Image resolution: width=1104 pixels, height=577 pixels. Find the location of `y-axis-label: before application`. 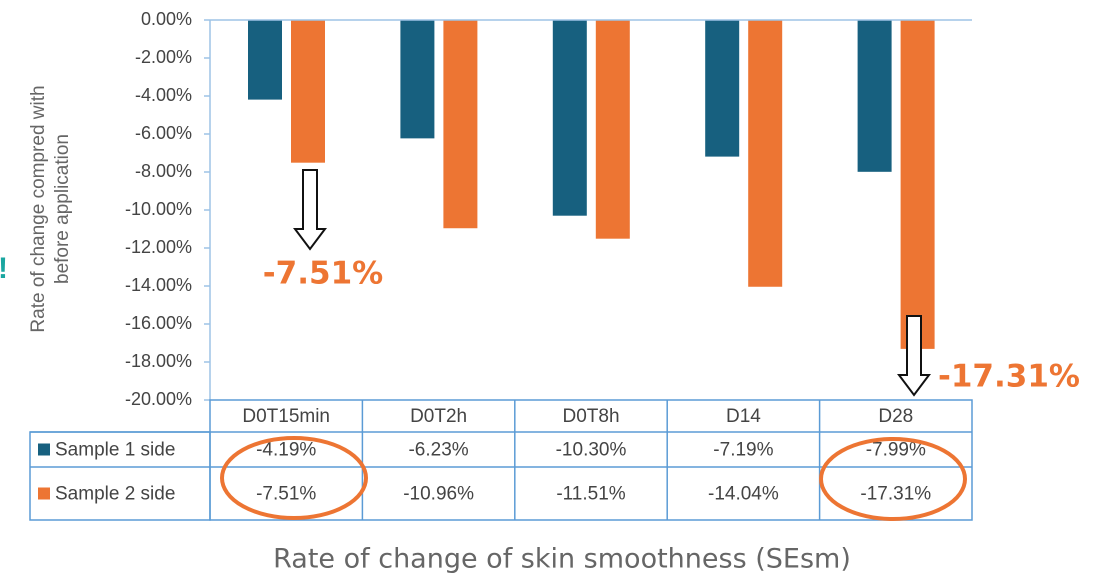

y-axis-label: before application is located at coordinates (62, 209).